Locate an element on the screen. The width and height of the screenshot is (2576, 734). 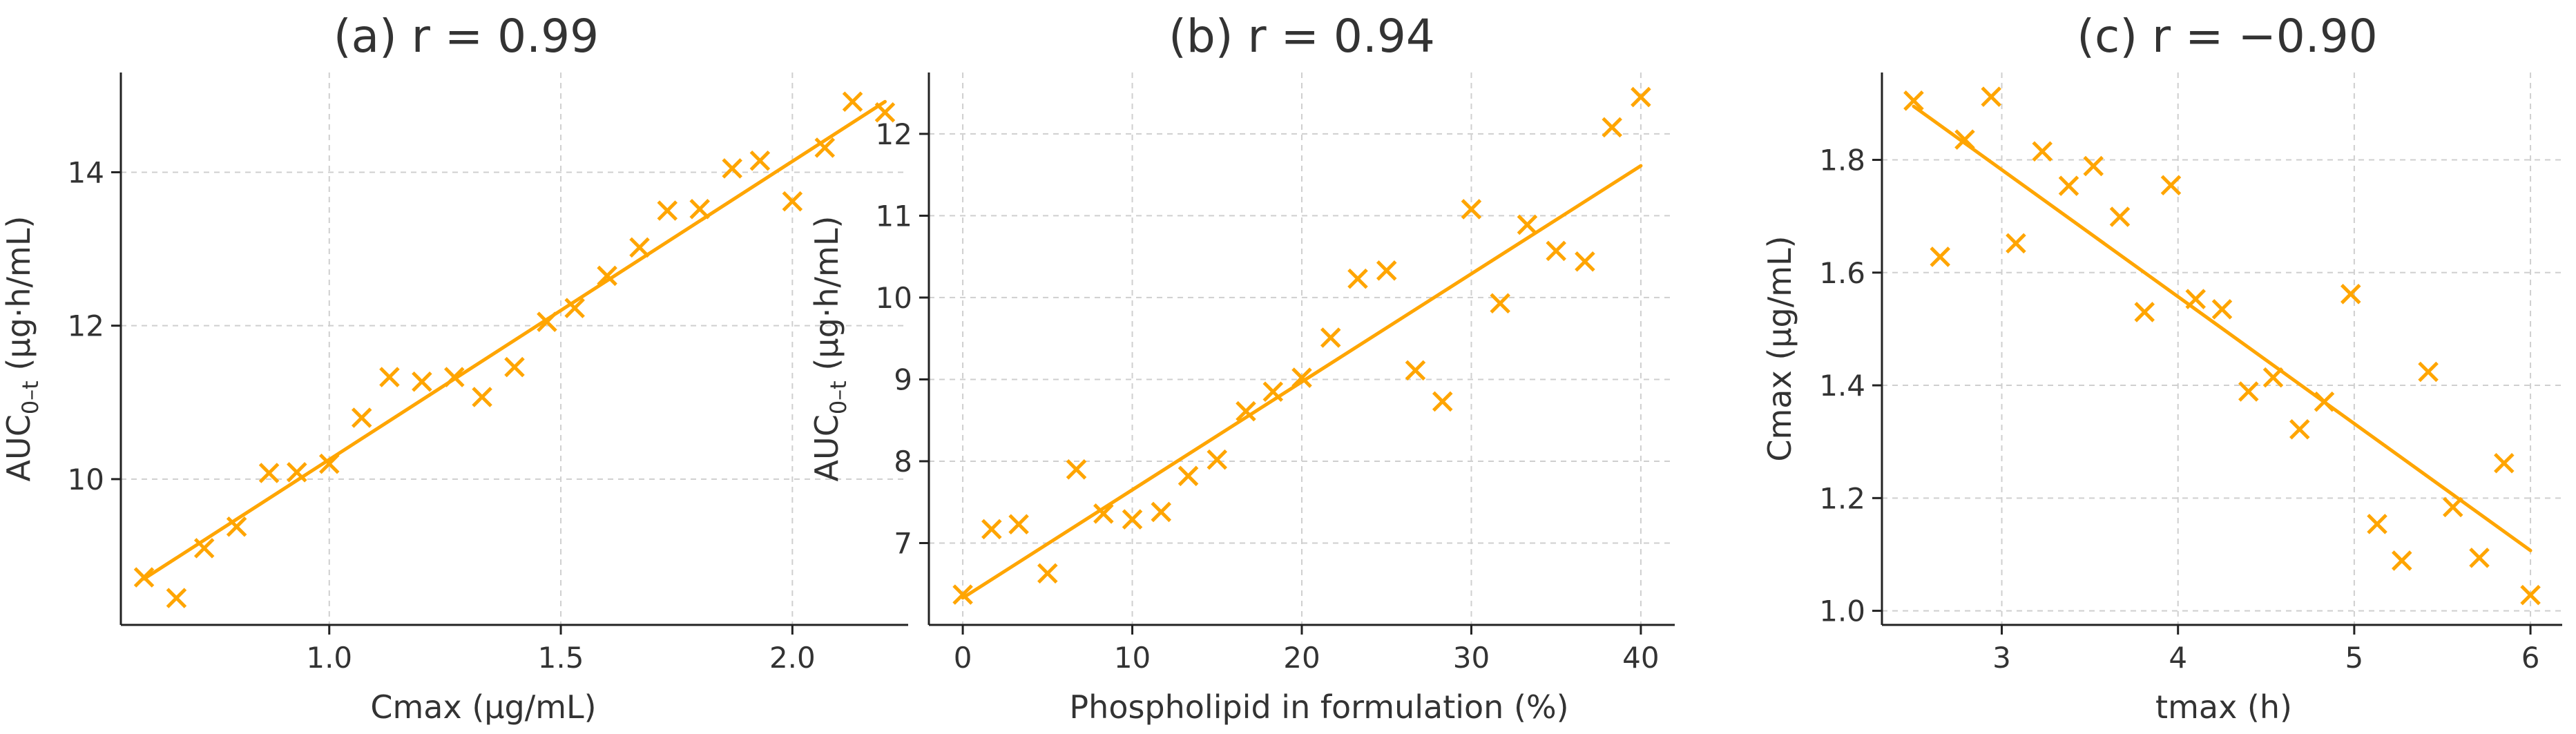
y-axis-label: AUC0–t (µg·h/mL) is located at coordinates (830, 349).